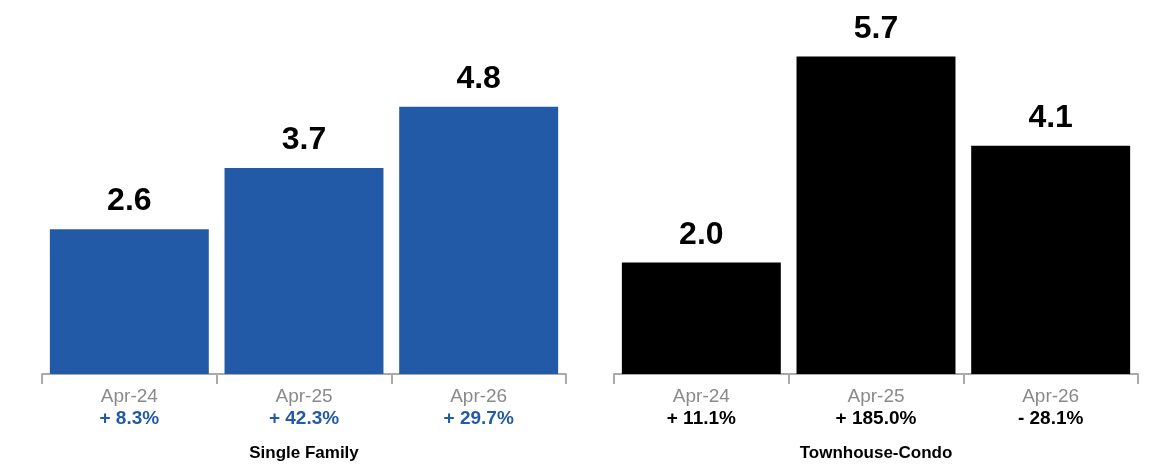  I want to click on text: + 185.0%, so click(876, 417).